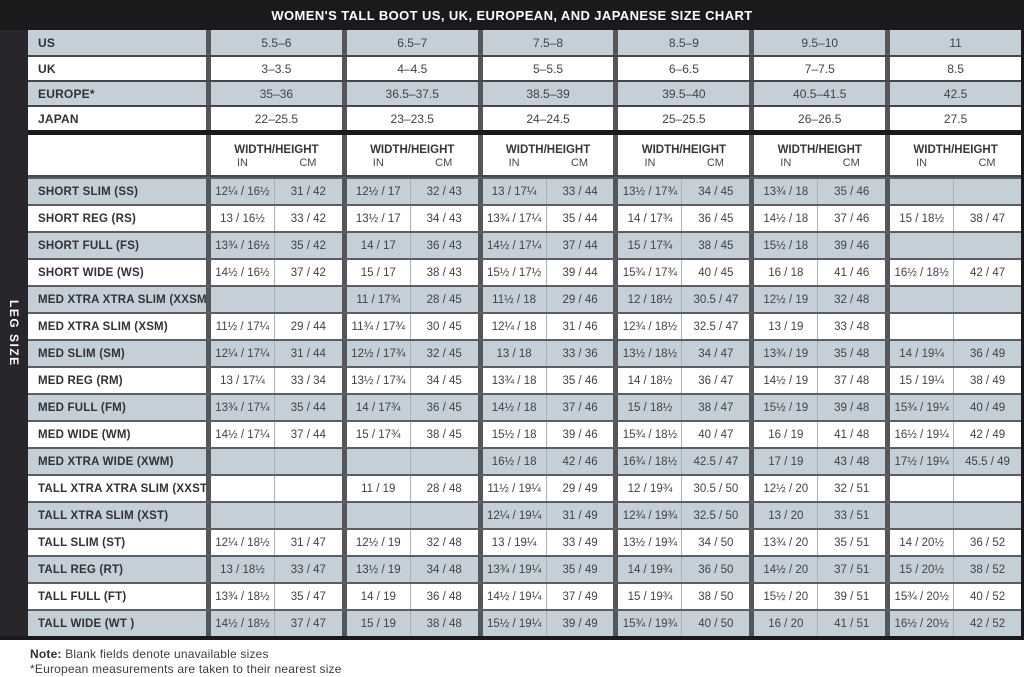  Describe the element at coordinates (122, 299) in the screenshot. I see `leg-size-row-label: MED XTRA XTRA SLIM (XXSM)` at that location.